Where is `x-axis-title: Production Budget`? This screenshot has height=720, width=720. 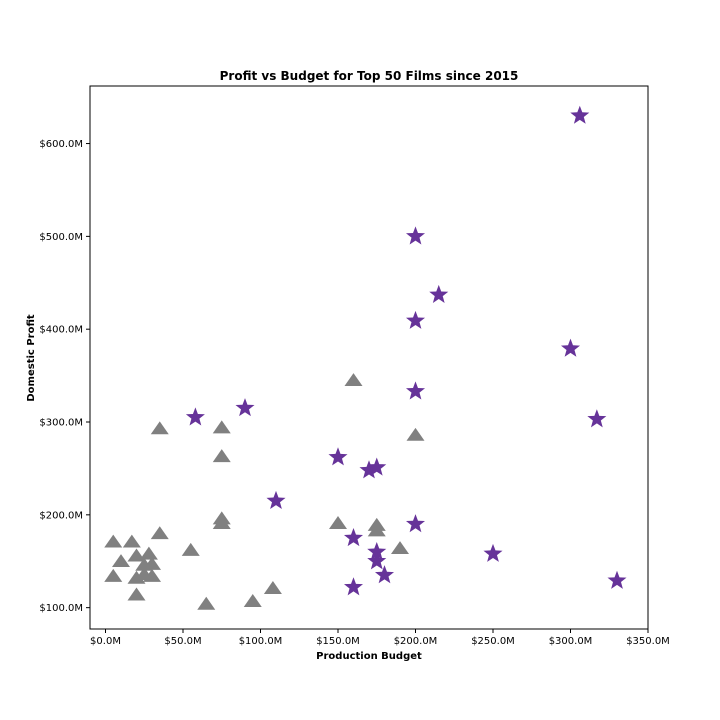 x-axis-title: Production Budget is located at coordinates (369, 656).